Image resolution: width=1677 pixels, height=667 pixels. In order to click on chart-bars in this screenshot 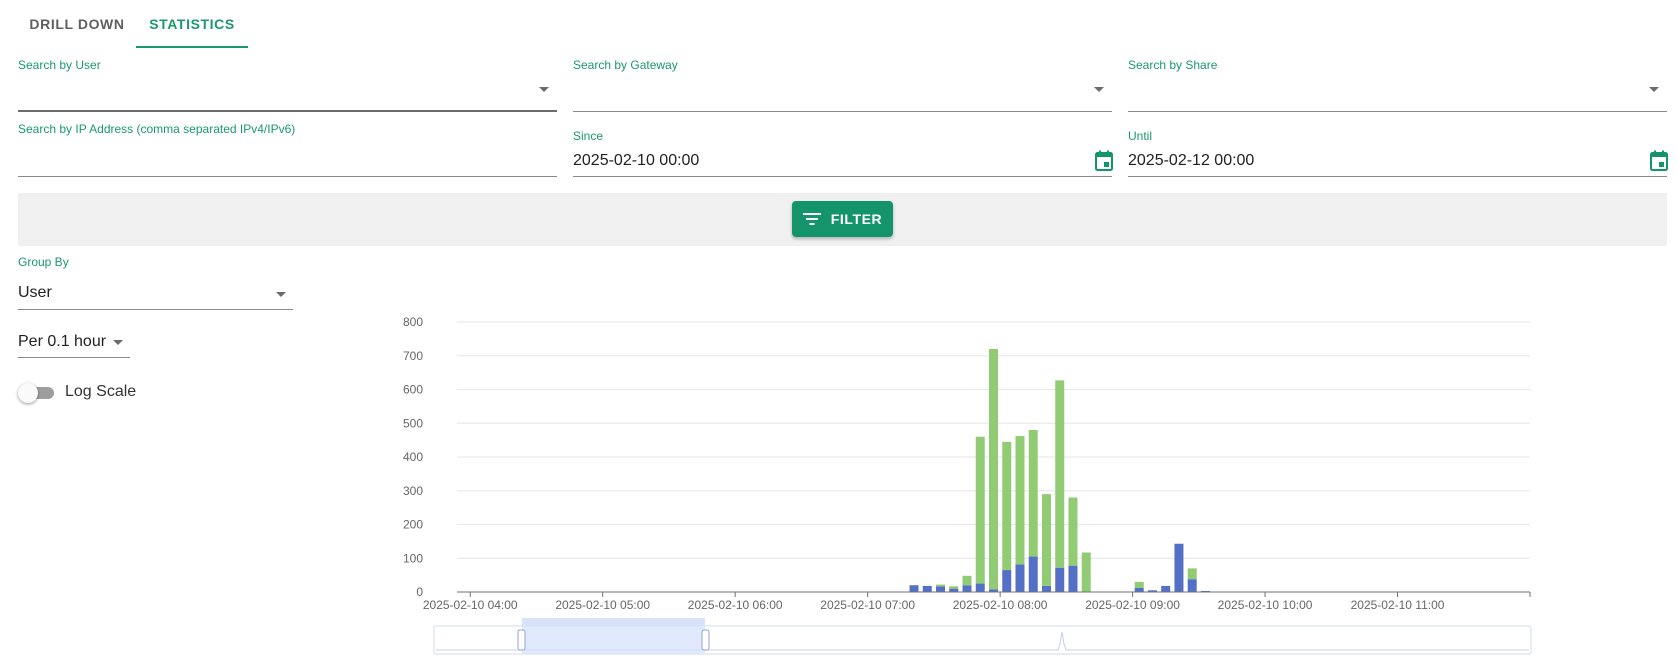, I will do `click(1059, 470)`.